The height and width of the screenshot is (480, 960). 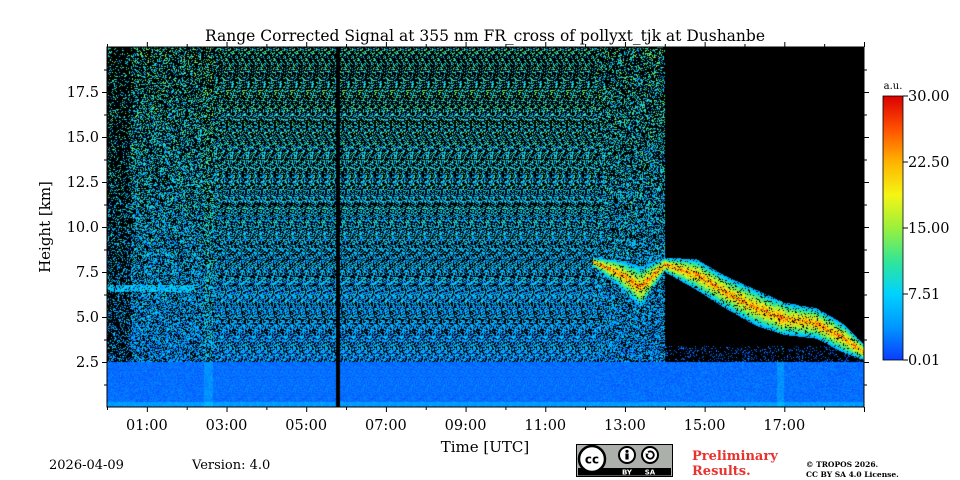 I want to click on colorbar-ticks: 0.01 7.51 15.00 22.50 30.00, so click(x=926, y=229).